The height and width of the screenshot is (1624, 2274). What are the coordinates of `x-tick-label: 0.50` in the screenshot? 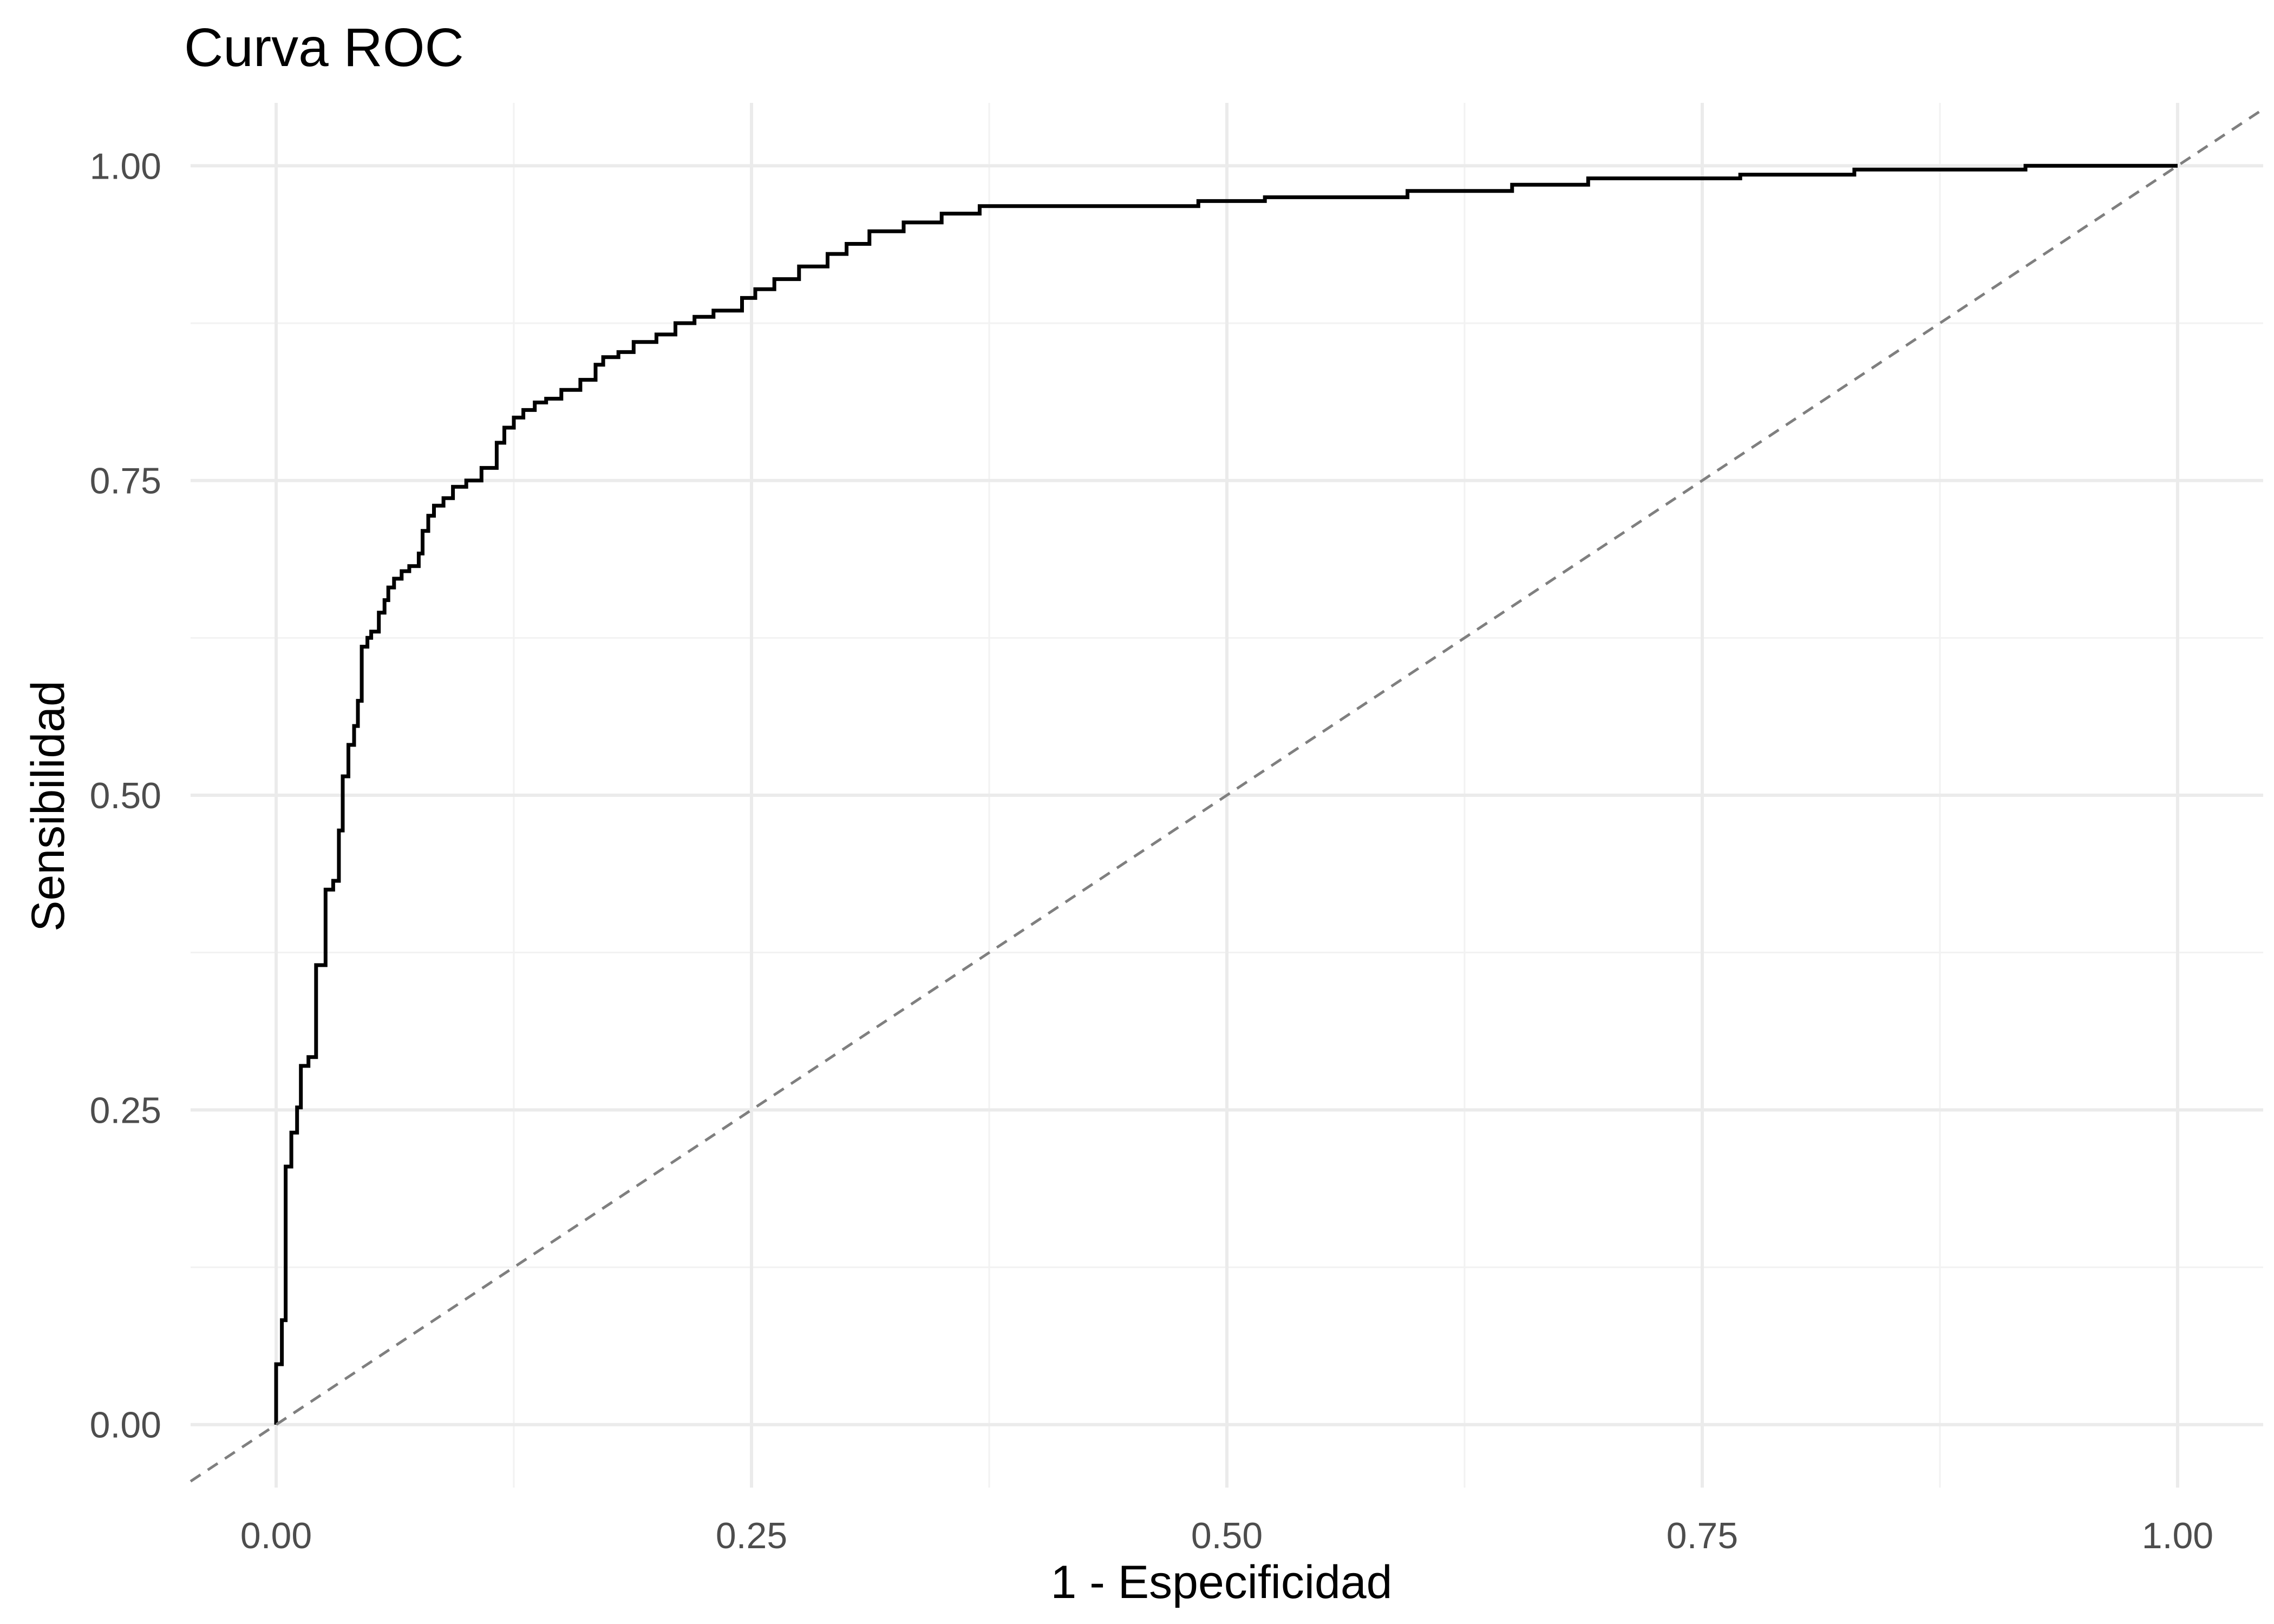 It's located at (1227, 1535).